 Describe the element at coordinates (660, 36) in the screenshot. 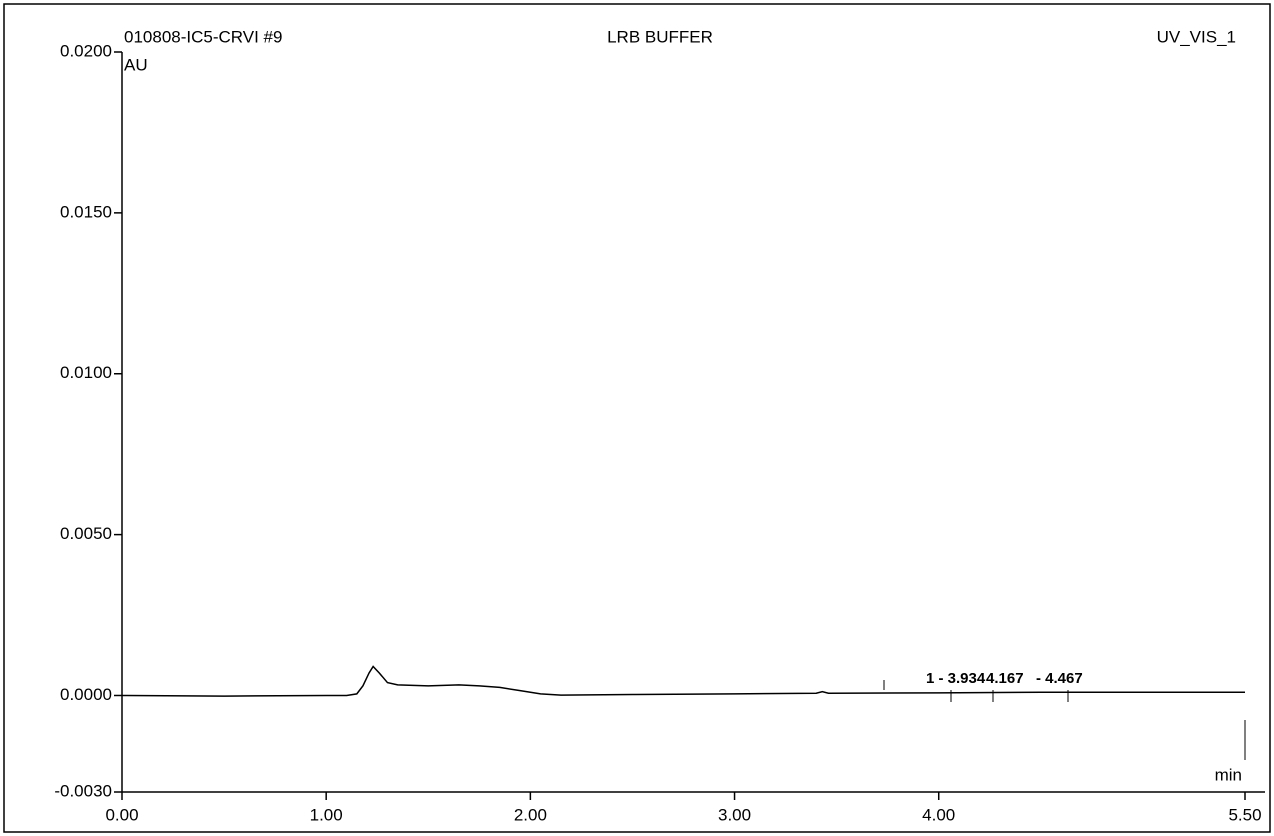

I see `chart-title: LRB BUFFER` at that location.